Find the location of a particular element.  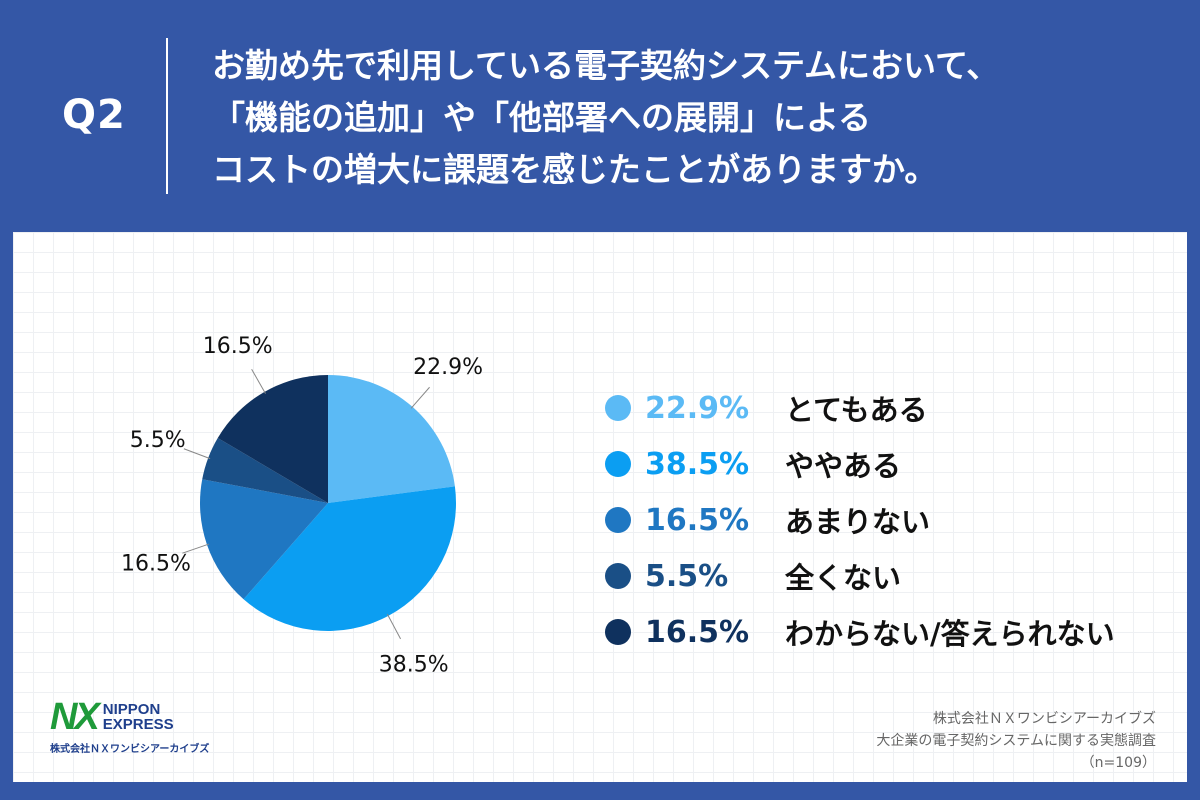

logo-company-name: 株式会社ＮＸワンビシアーカイブズ is located at coordinates (130, 749).